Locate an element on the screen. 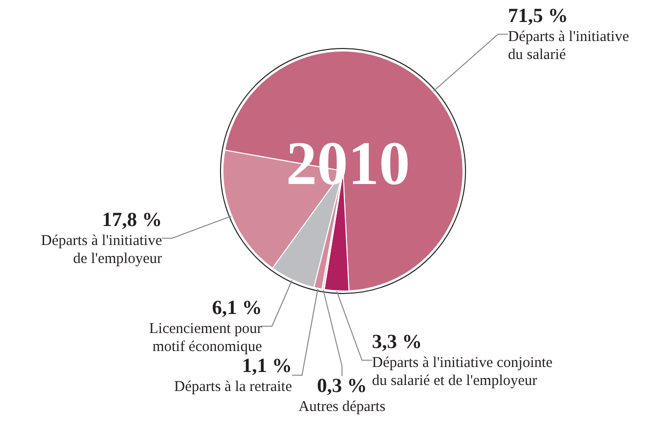  slice-label: Autres départs is located at coordinates (342, 407).